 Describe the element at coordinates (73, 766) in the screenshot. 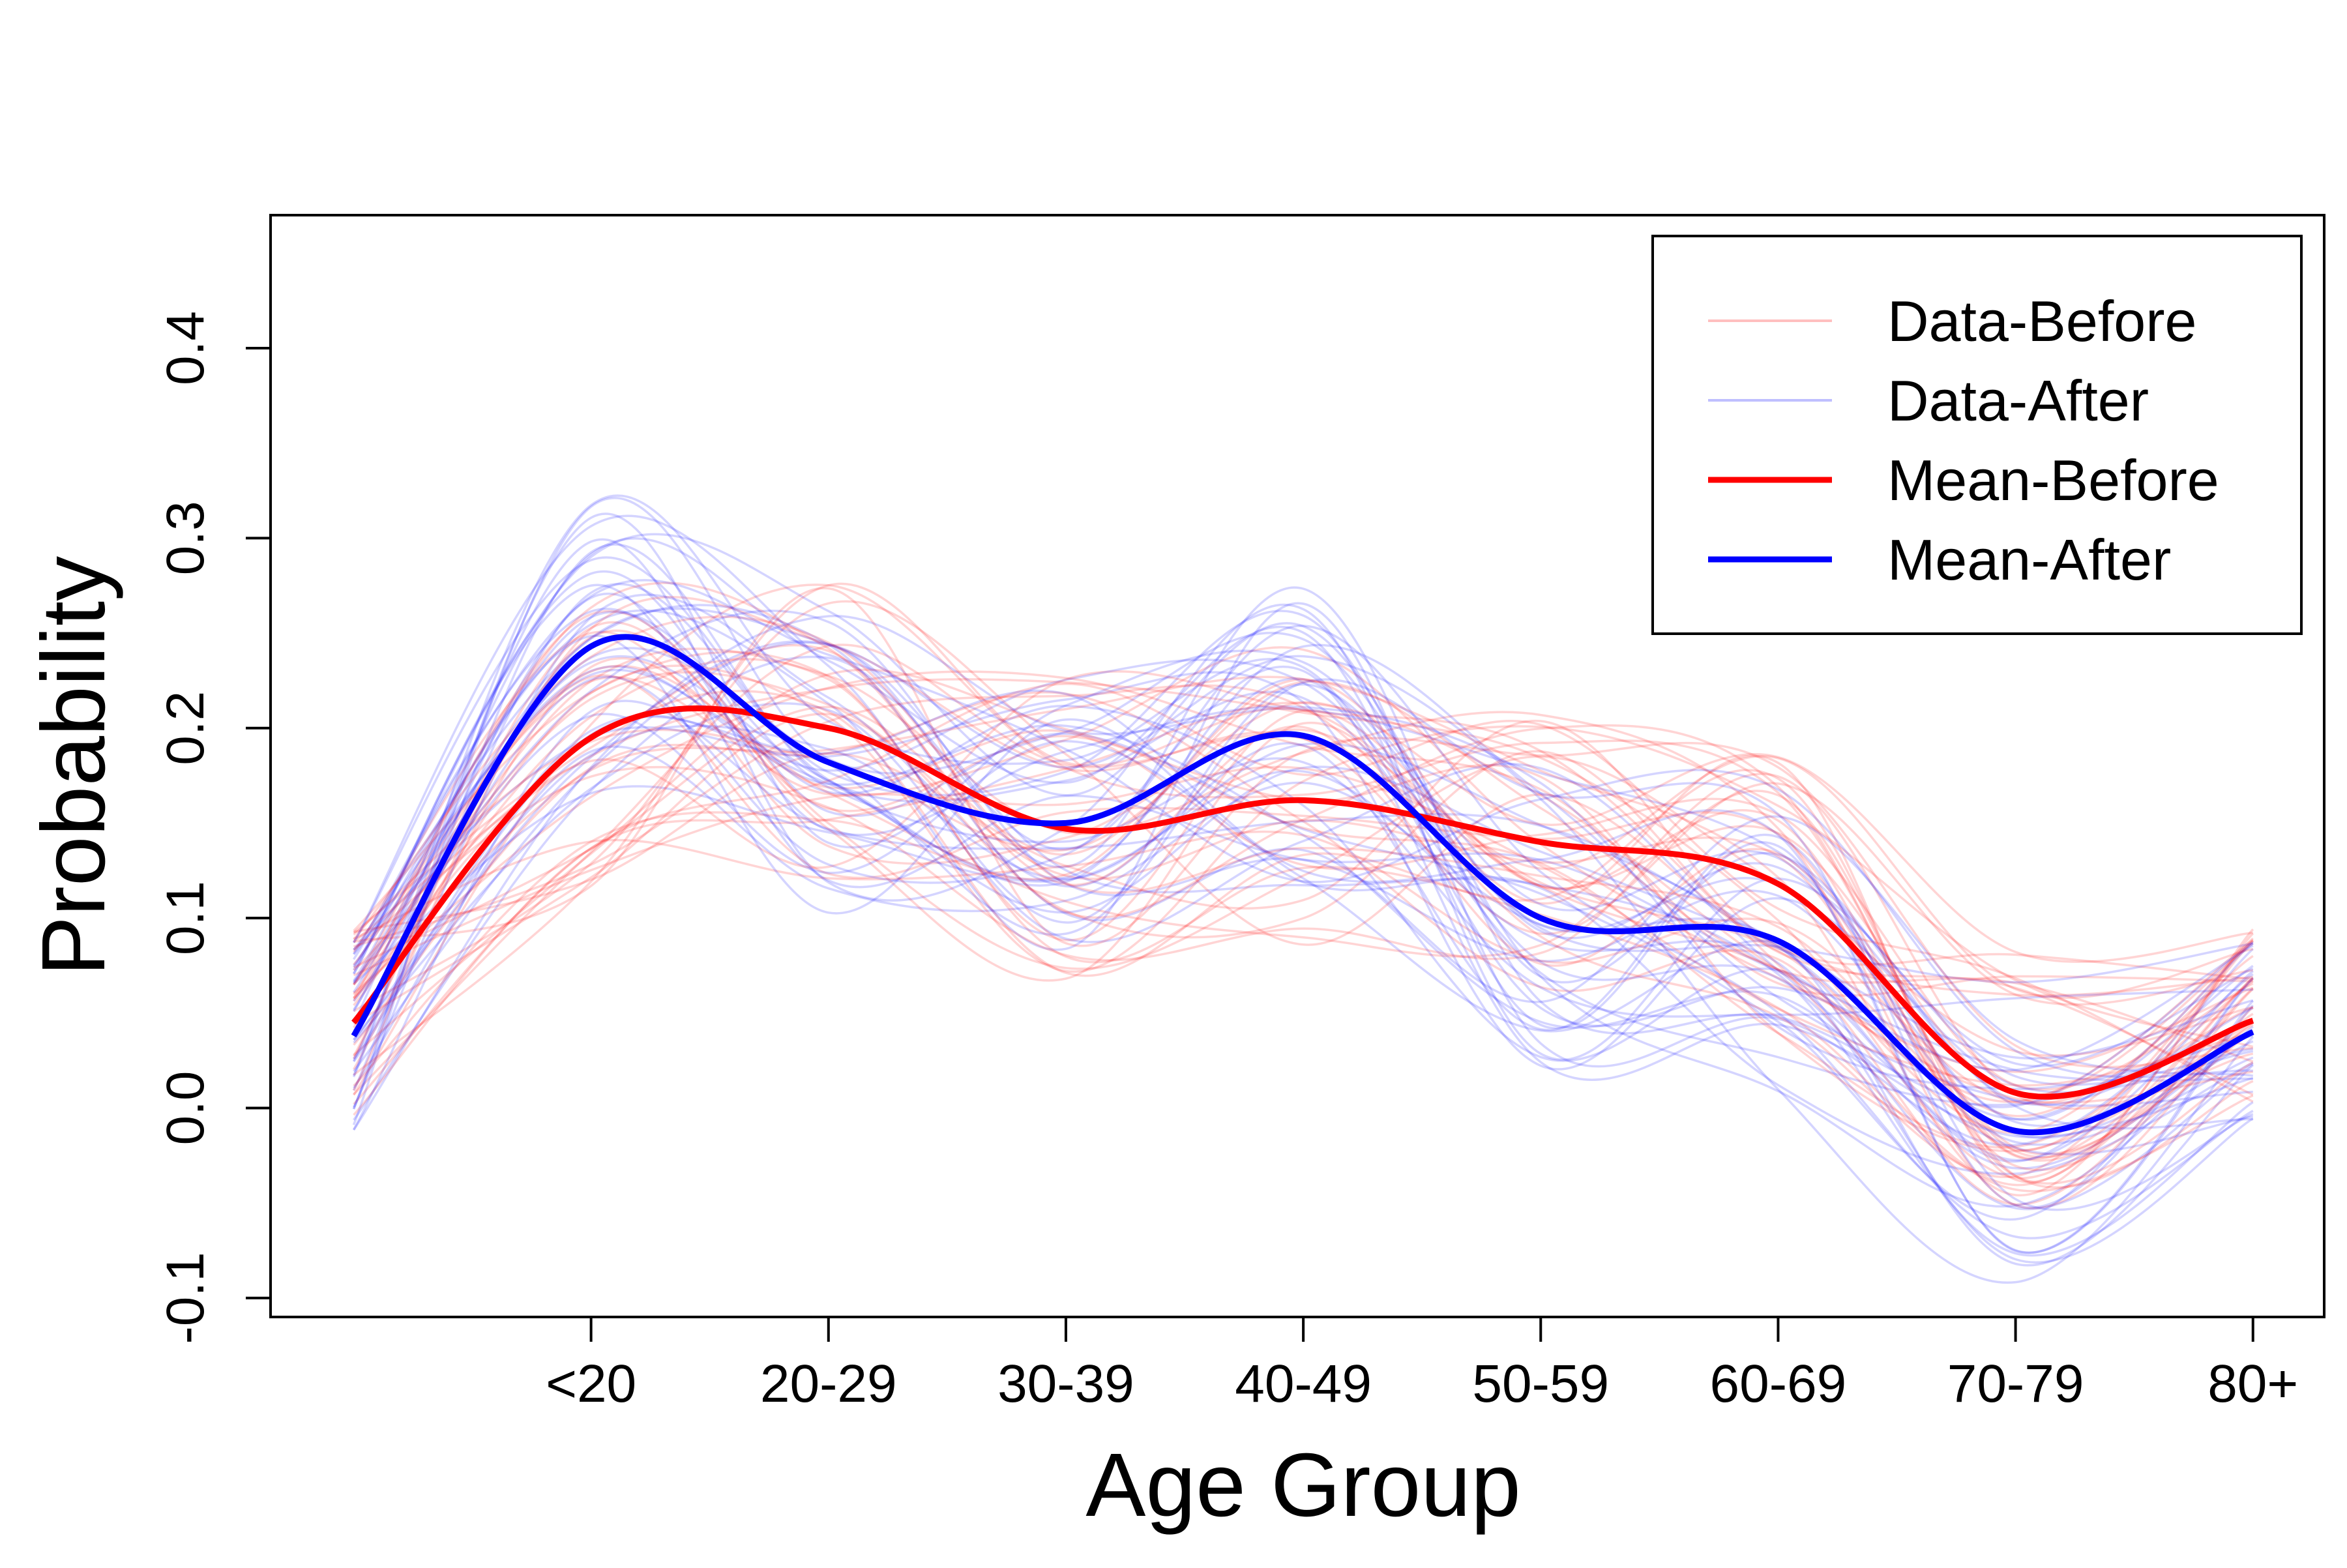

I see `y-axis-title: Probability` at that location.